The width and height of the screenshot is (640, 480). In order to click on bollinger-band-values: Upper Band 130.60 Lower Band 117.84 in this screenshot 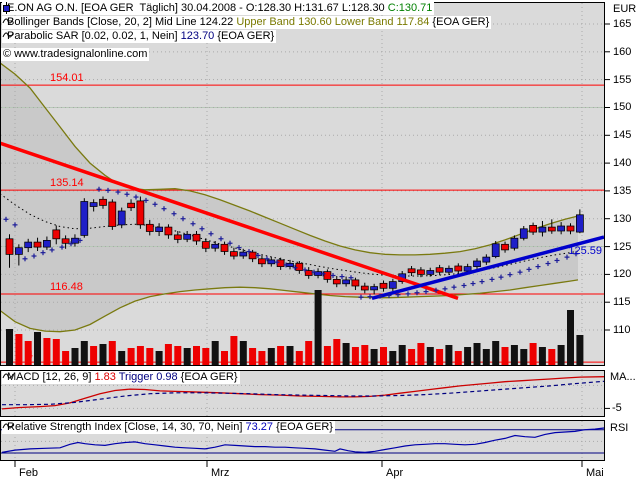, I will do `click(333, 22)`.